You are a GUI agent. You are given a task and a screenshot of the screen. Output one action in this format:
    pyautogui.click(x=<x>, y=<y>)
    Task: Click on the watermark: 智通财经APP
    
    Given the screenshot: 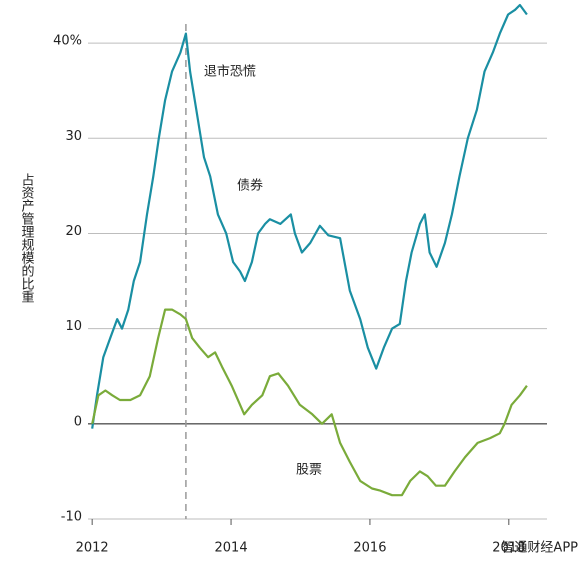 What is the action you would take?
    pyautogui.click(x=539, y=548)
    